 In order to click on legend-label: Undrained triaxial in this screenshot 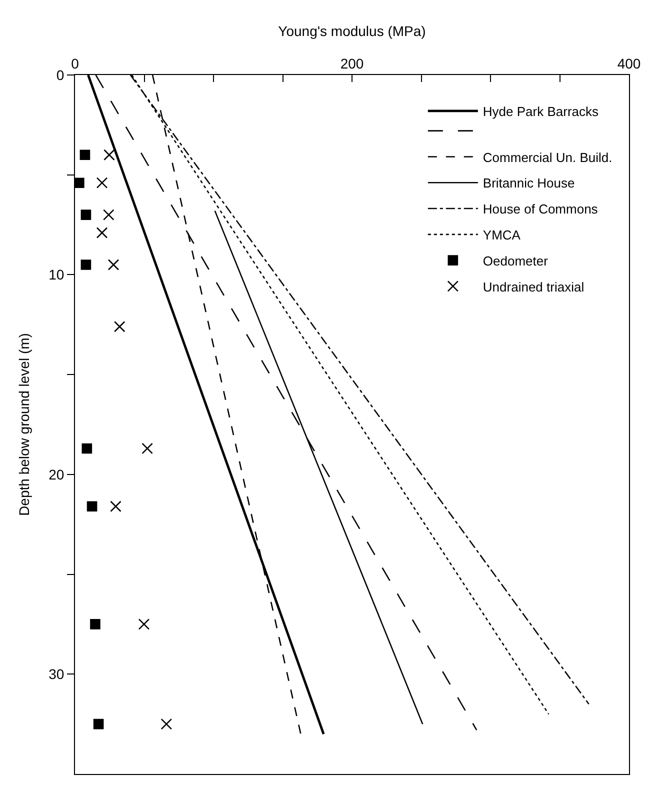, I will do `click(533, 286)`.